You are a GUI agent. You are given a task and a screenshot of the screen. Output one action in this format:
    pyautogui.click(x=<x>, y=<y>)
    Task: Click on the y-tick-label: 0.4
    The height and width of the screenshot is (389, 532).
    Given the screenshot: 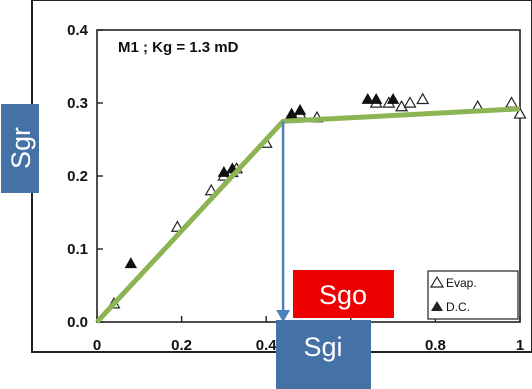 What is the action you would take?
    pyautogui.click(x=78, y=30)
    